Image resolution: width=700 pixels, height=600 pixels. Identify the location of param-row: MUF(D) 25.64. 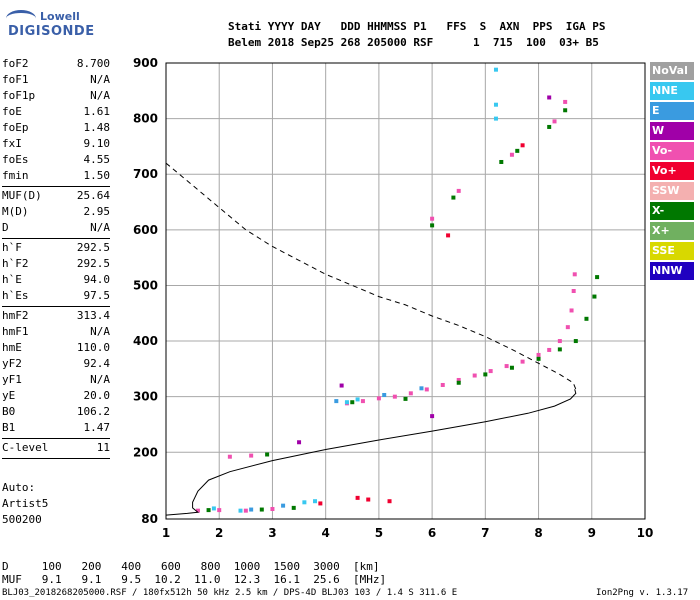
(56, 196).